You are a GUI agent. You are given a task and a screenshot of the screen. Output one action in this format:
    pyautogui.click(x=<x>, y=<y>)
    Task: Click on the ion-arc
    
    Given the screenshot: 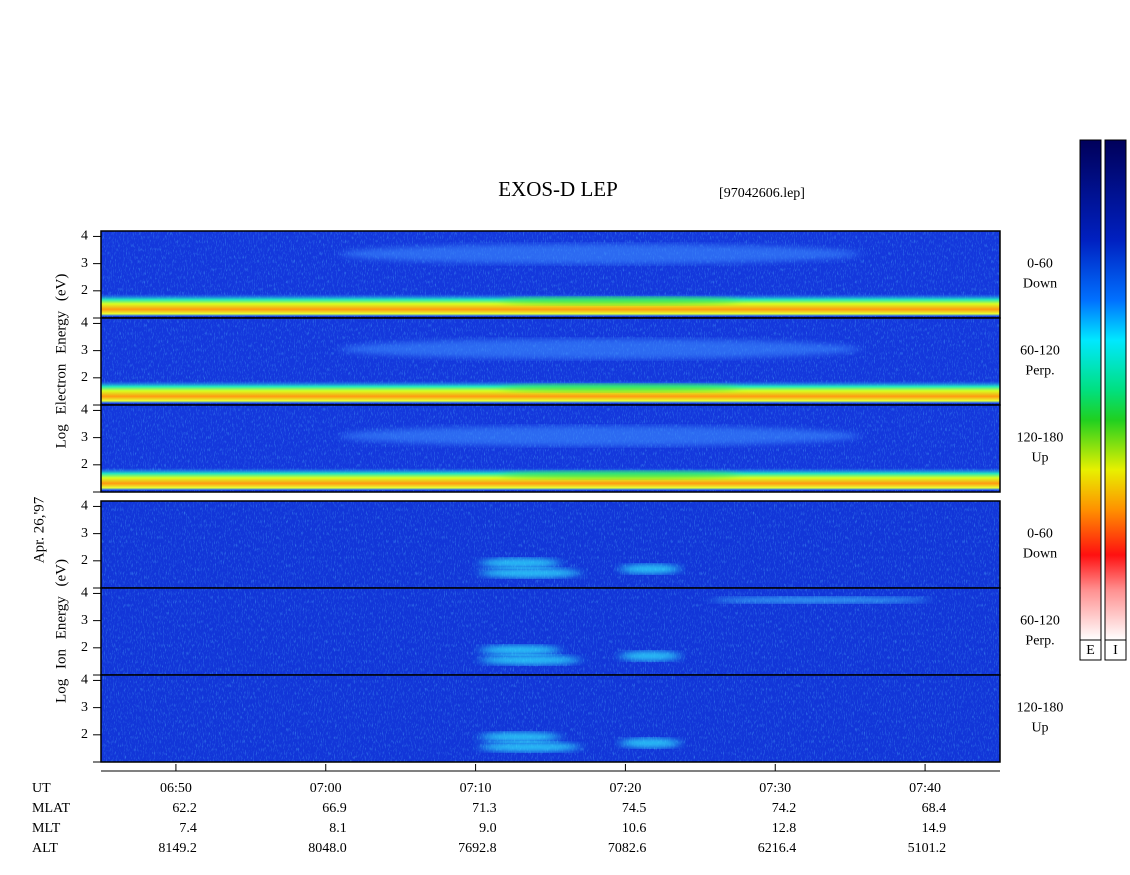 What is the action you would take?
    pyautogui.click(x=820, y=600)
    